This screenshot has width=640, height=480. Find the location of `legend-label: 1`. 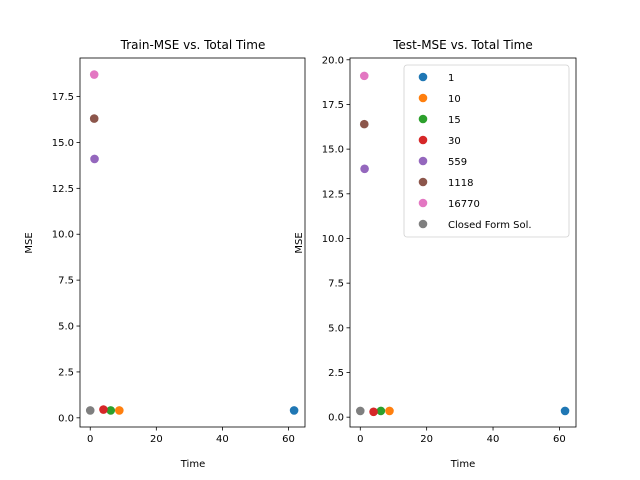

legend-label: 1 is located at coordinates (451, 78).